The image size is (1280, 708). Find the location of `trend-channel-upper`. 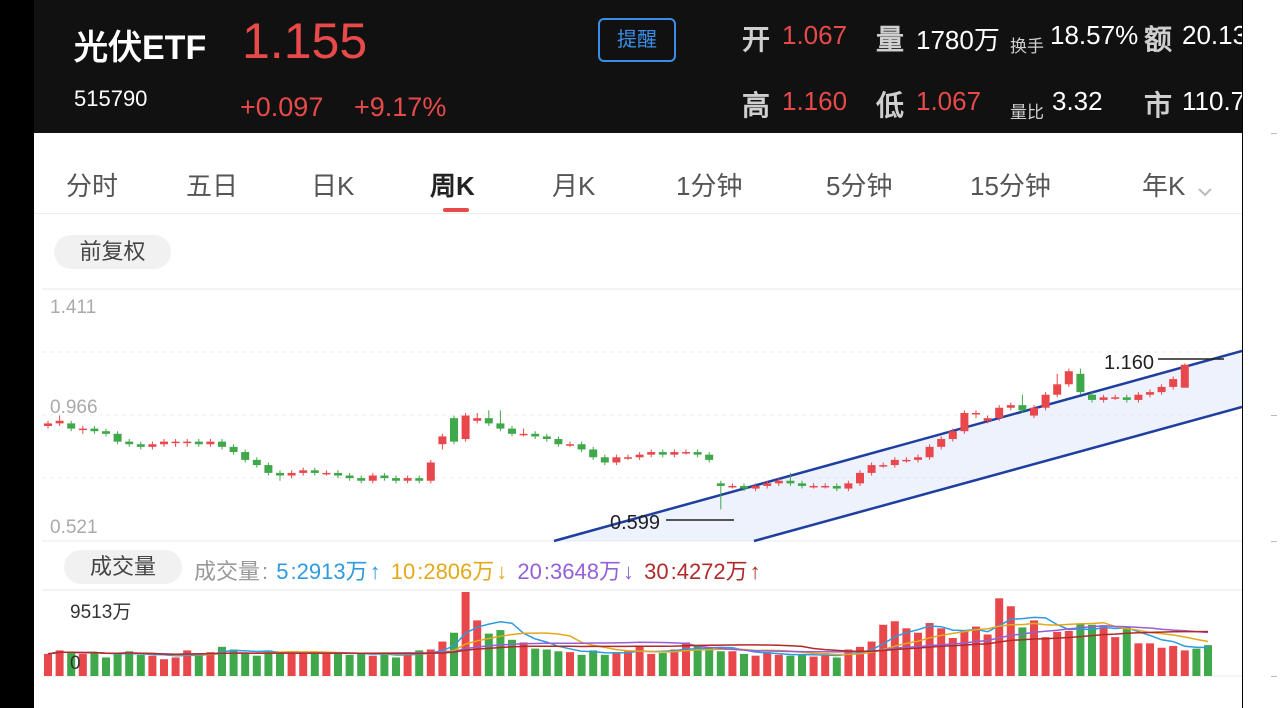

trend-channel-upper is located at coordinates (897, 446).